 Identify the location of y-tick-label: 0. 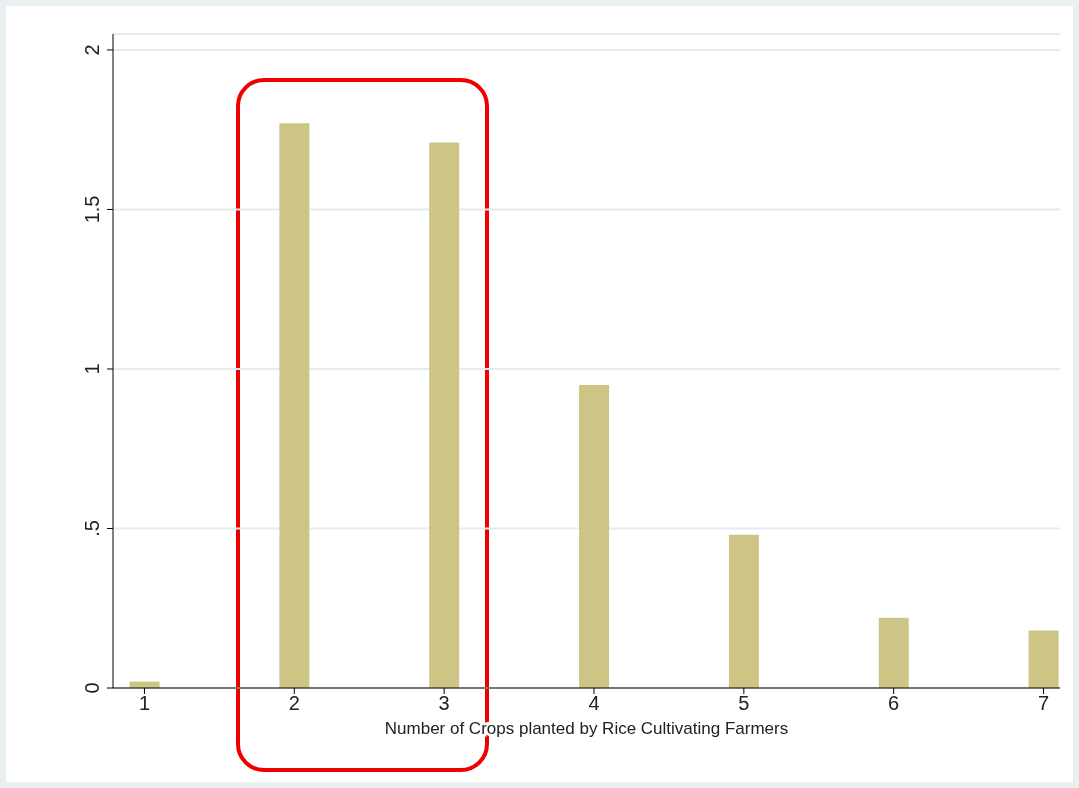
(92, 688).